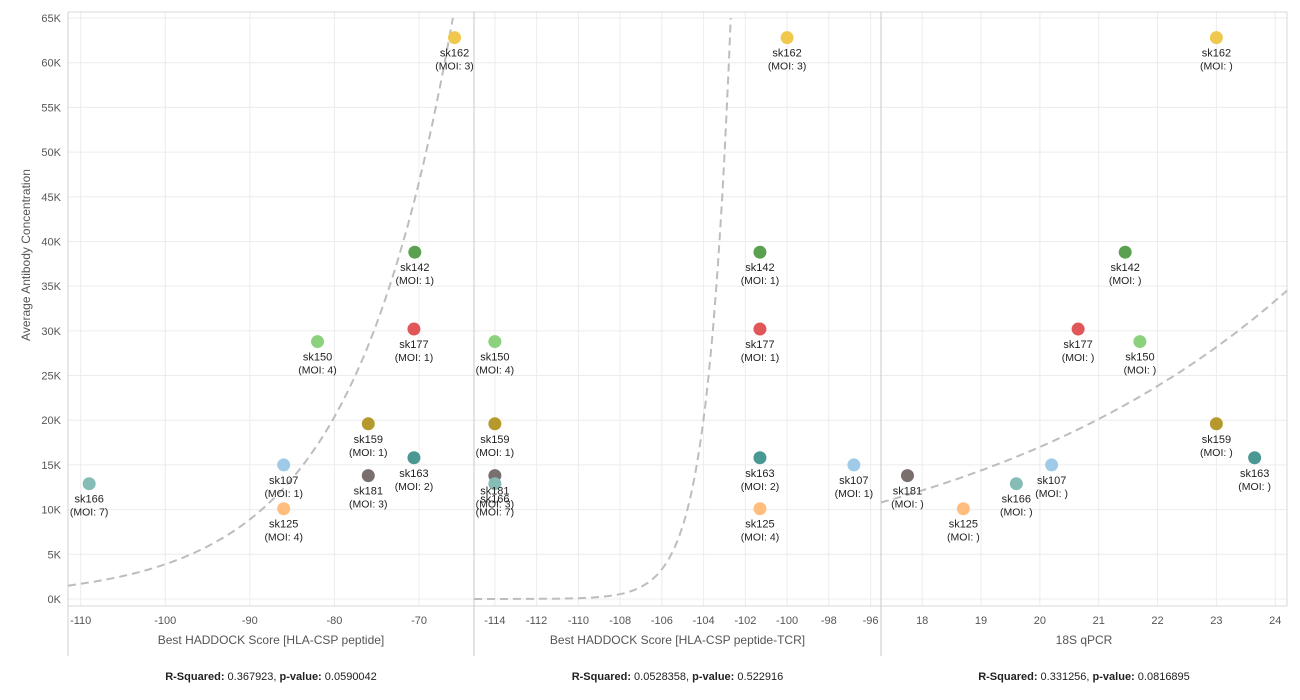  Describe the element at coordinates (419, 621) in the screenshot. I see `panel-1-x-tick-label: -70` at that location.